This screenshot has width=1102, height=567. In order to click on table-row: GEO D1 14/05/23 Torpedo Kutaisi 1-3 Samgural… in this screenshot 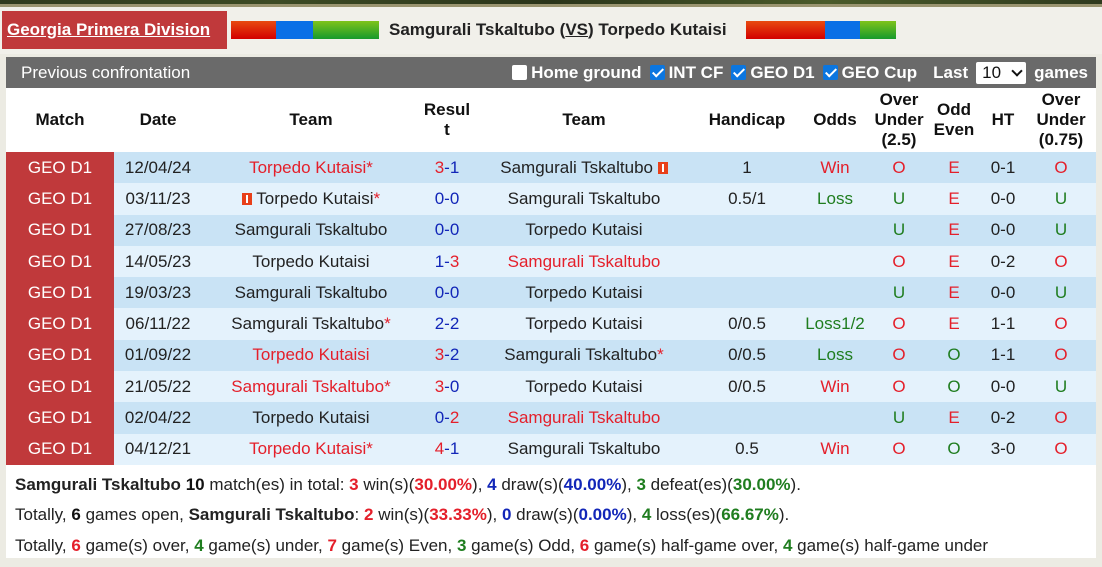, I will do `click(551, 261)`.